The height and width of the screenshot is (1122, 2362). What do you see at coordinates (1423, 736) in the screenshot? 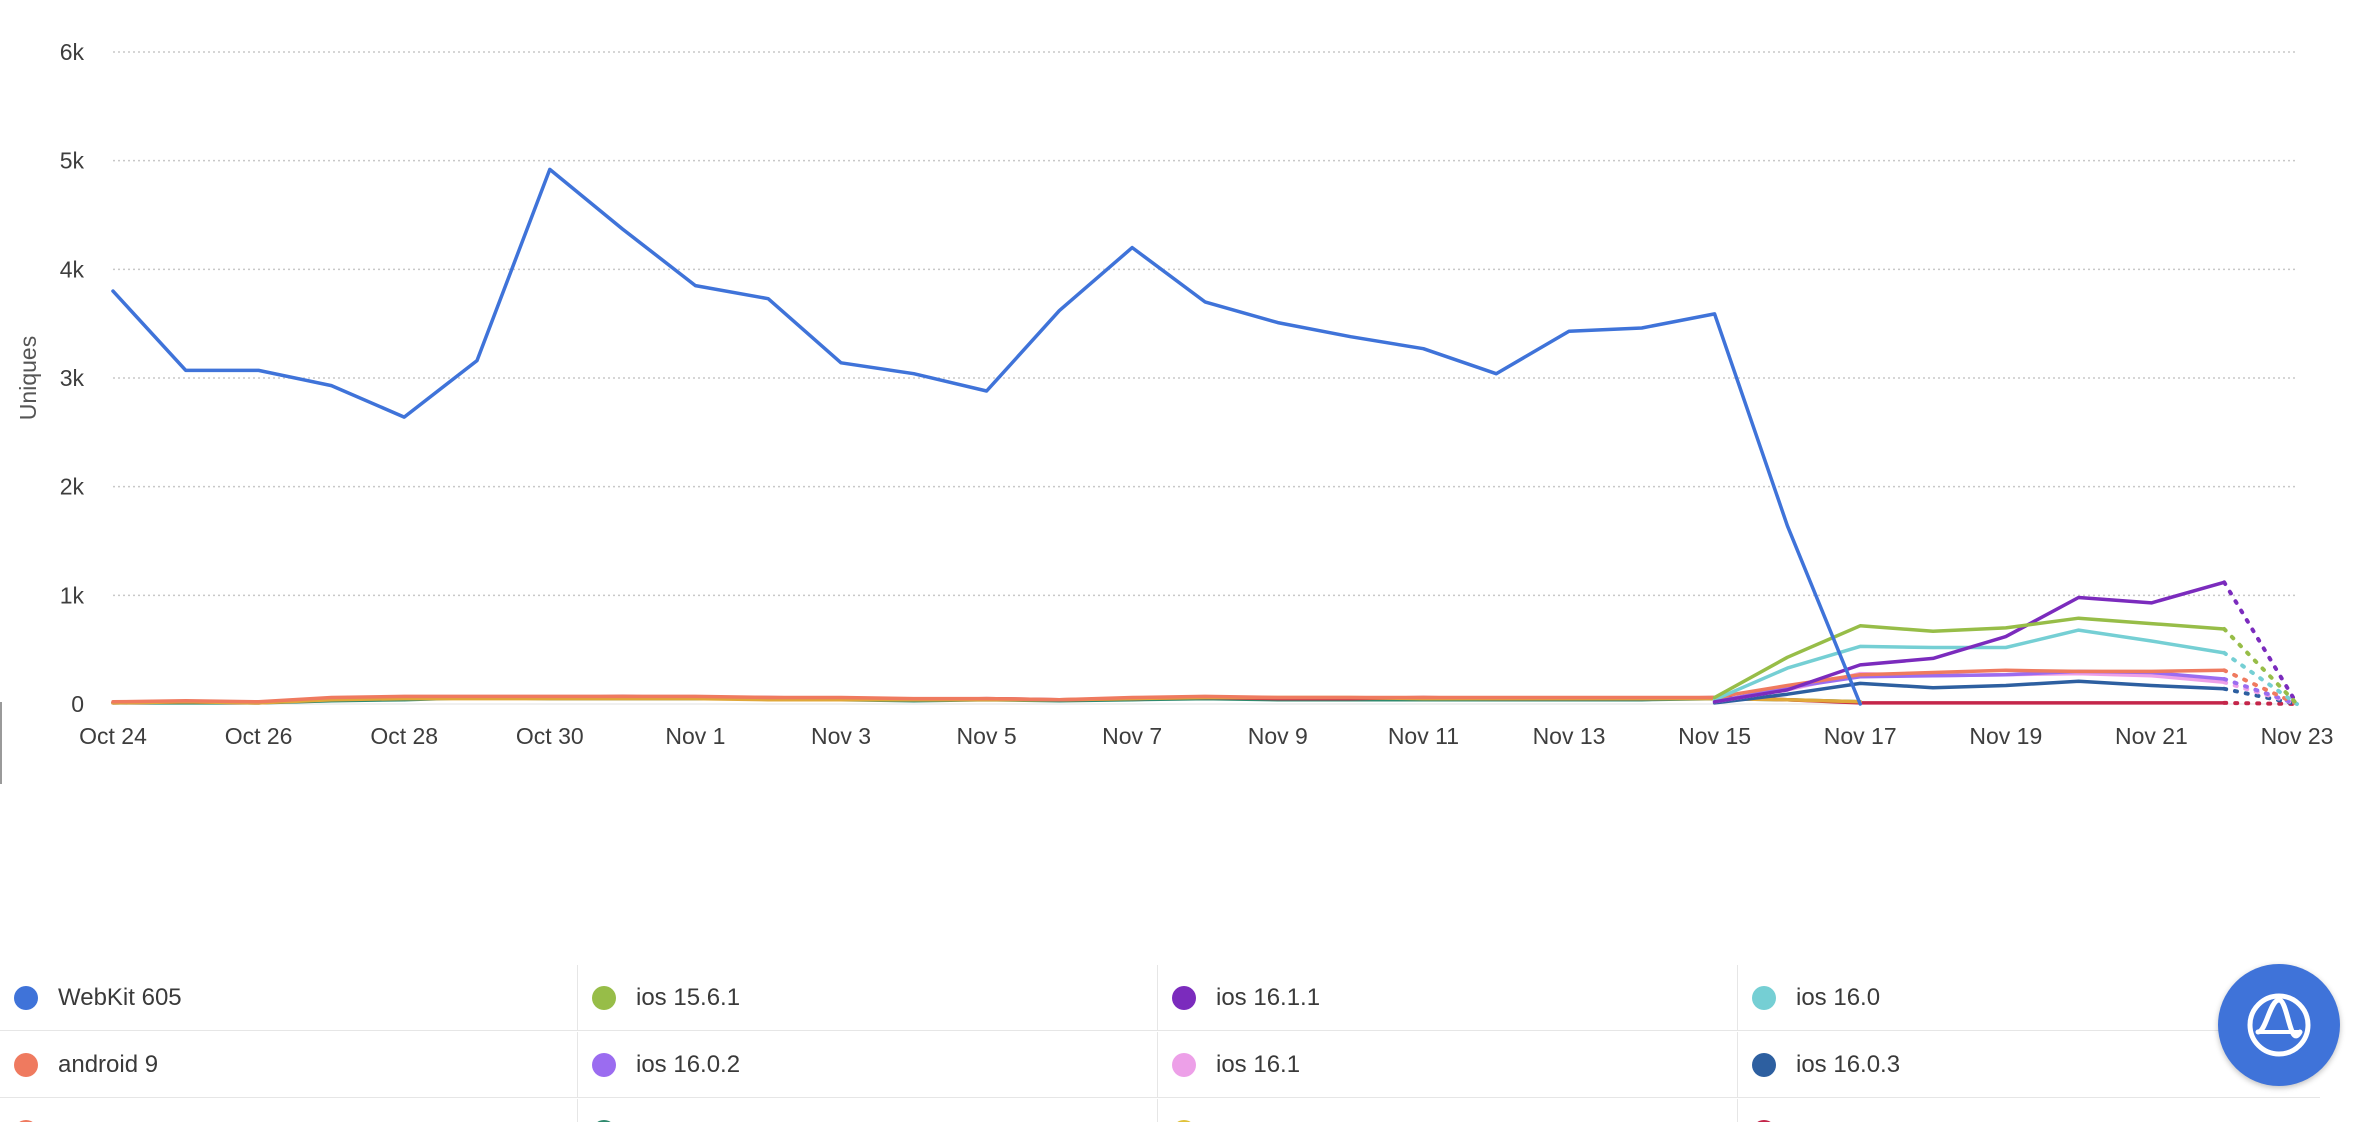
I see `x-tick-label: Nov 11` at bounding box center [1423, 736].